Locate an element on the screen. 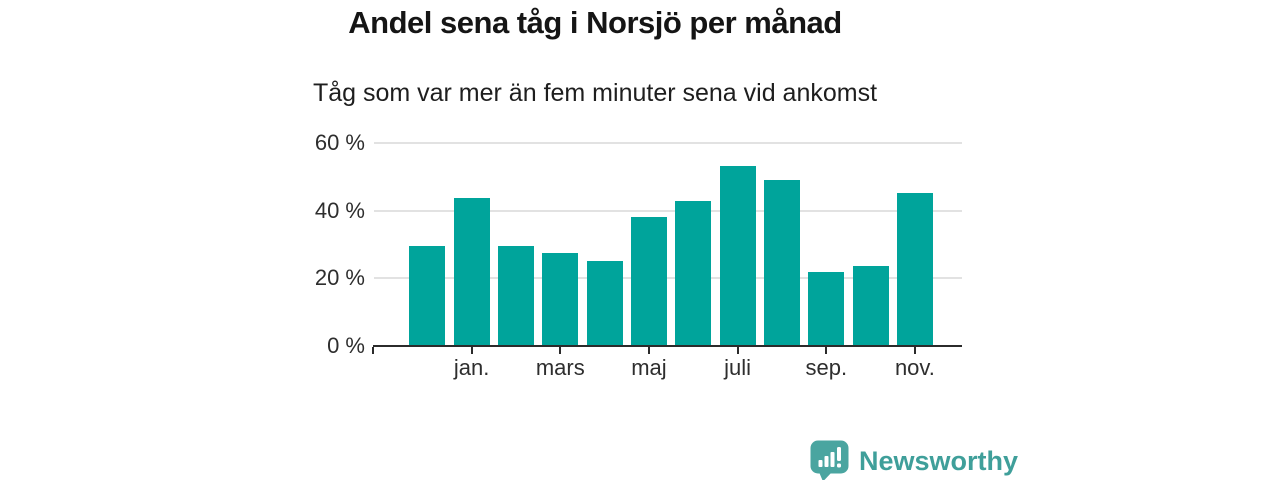 The width and height of the screenshot is (1280, 480). bar-jan is located at coordinates (471, 271).